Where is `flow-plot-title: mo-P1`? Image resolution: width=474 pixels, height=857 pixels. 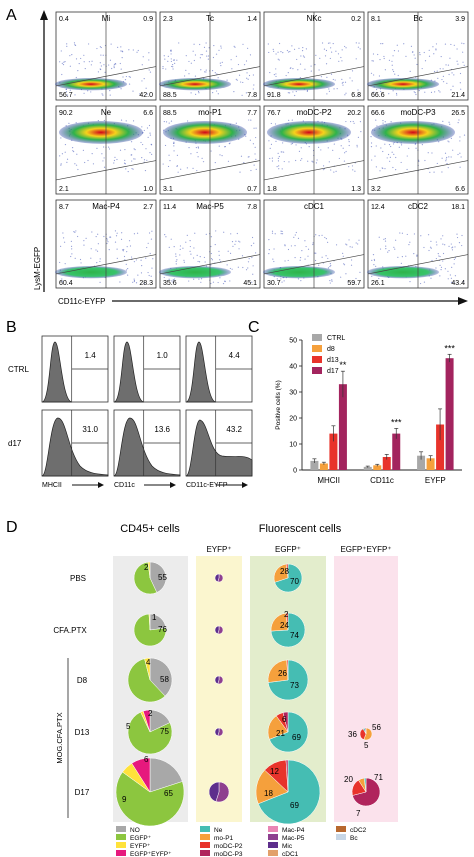 flow-plot-title: mo-P1 is located at coordinates (210, 112).